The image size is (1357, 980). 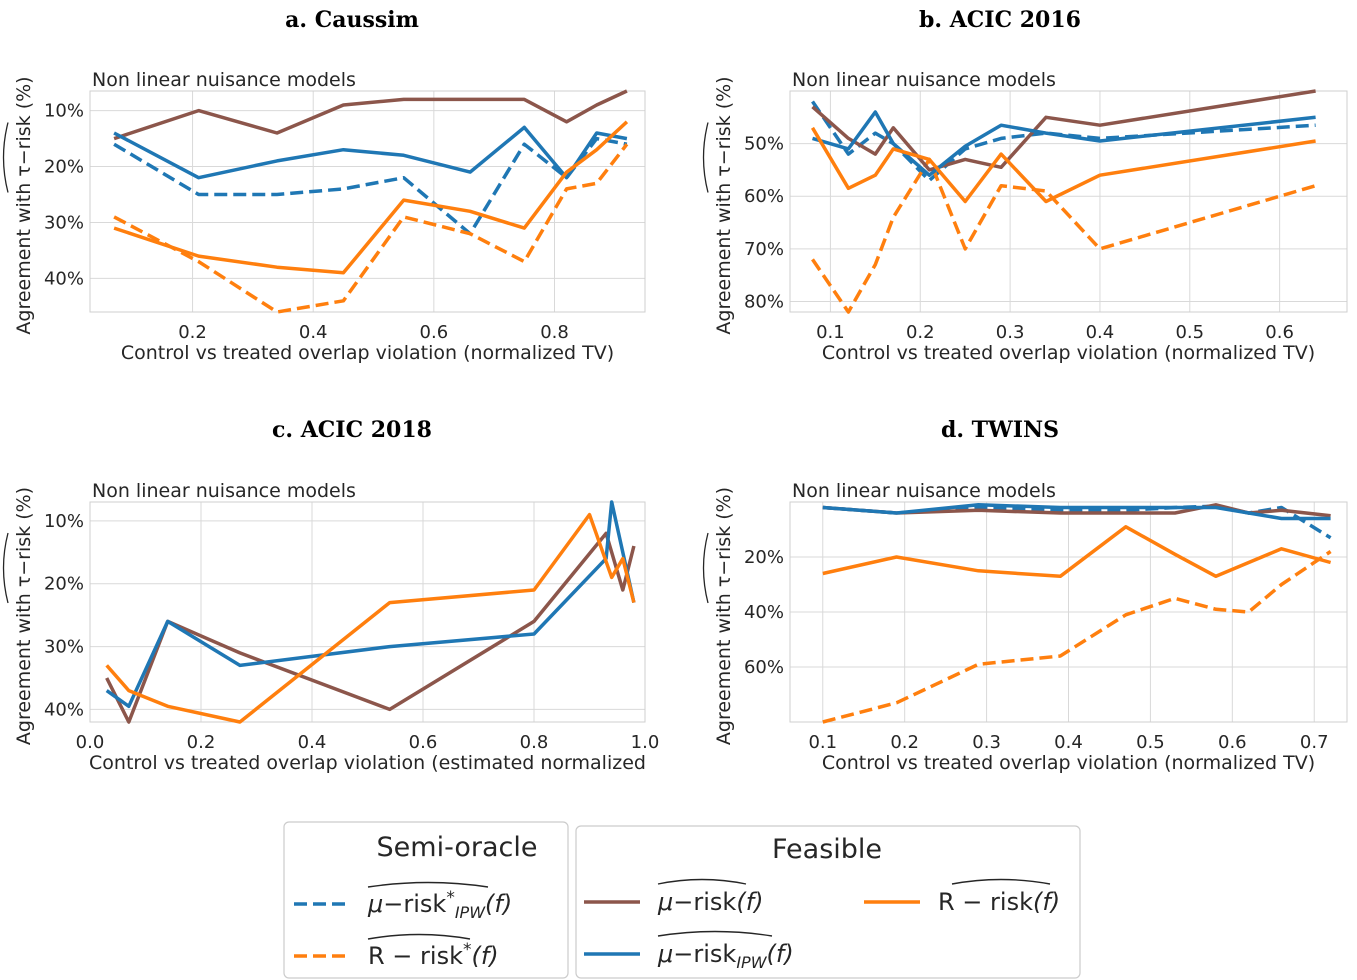 I want to click on x-tick-label: 1.0, so click(x=645, y=742).